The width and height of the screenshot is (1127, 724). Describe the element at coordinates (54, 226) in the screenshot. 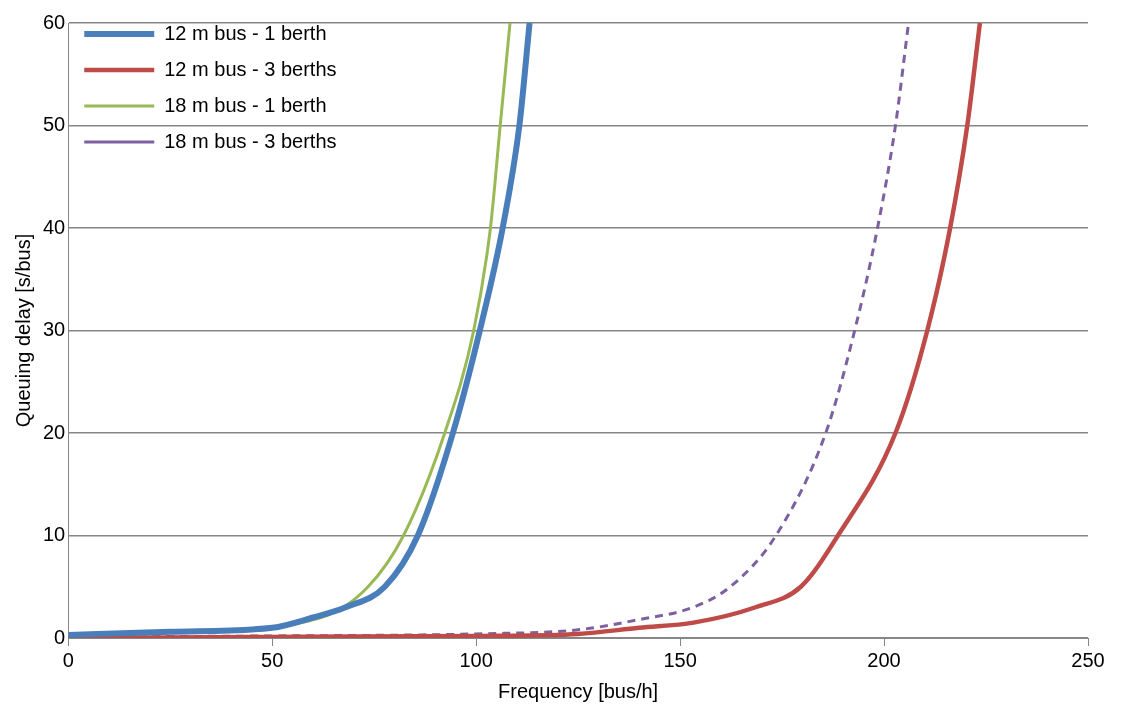

I see `y-tick-label: 40` at that location.